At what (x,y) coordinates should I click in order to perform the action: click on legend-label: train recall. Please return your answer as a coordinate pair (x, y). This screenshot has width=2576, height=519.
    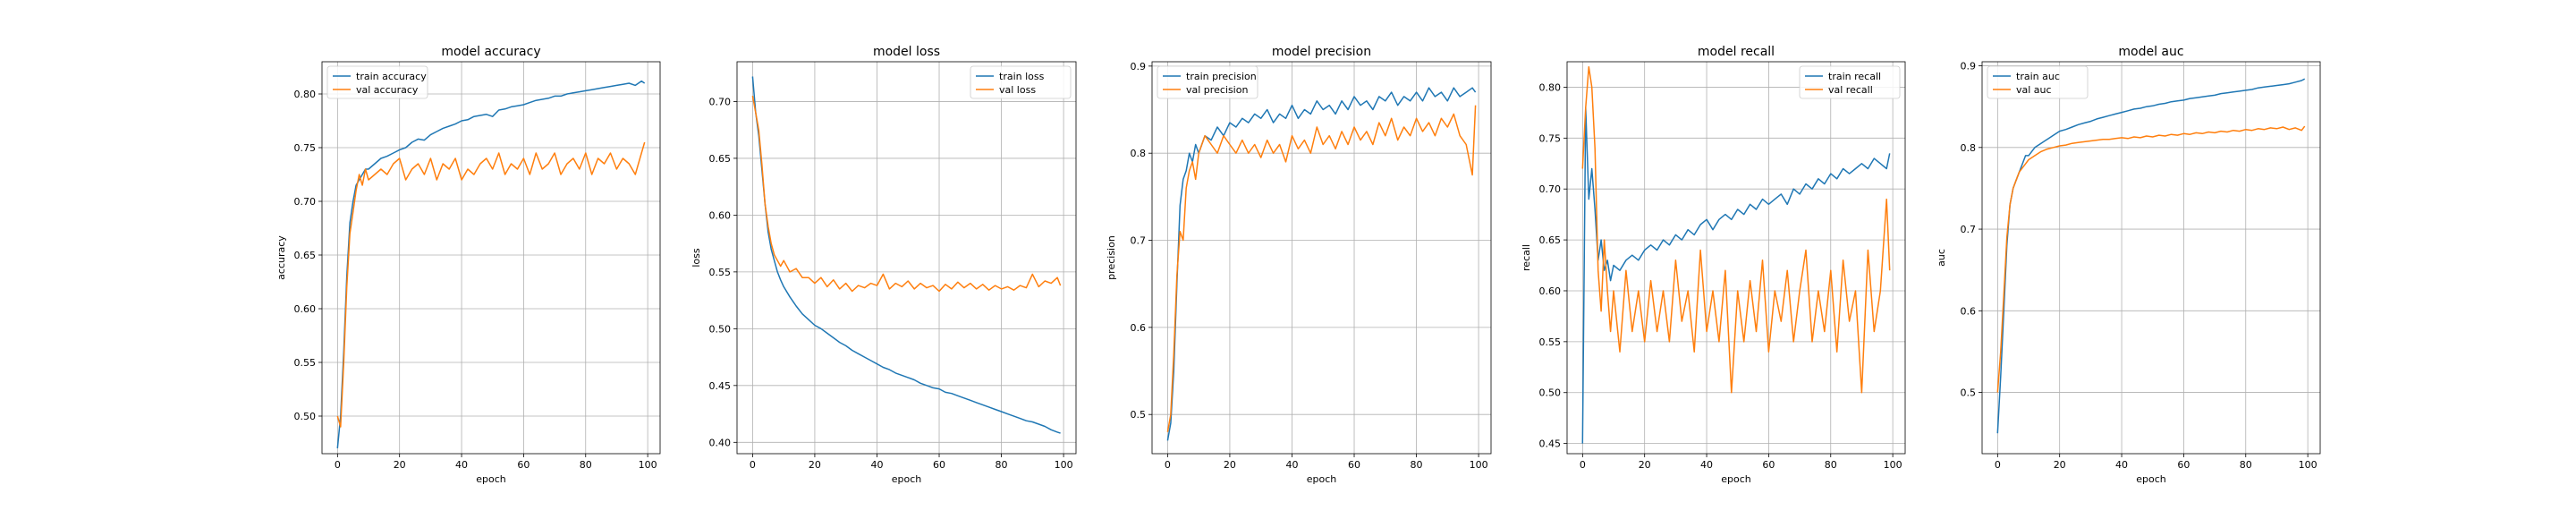
    Looking at the image, I should click on (1854, 76).